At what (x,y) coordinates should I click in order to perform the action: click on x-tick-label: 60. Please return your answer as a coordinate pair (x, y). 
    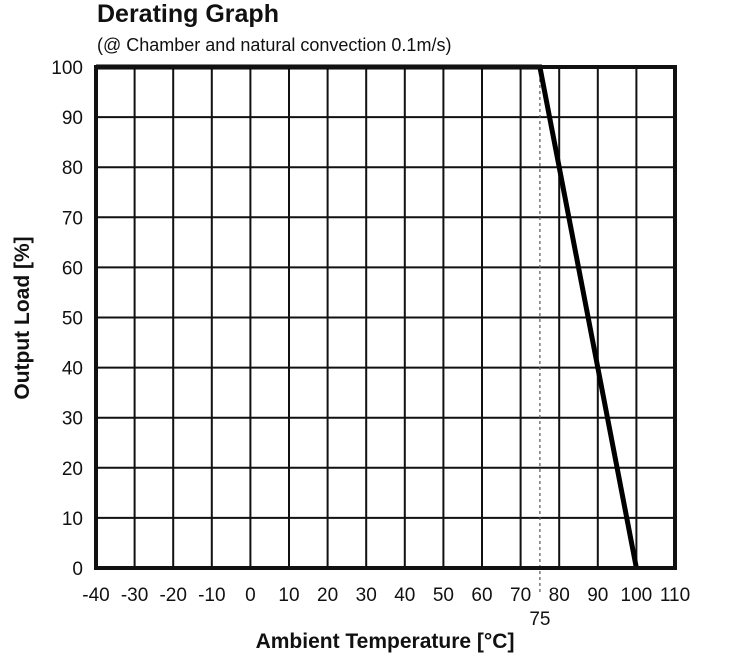
    Looking at the image, I should click on (481, 595).